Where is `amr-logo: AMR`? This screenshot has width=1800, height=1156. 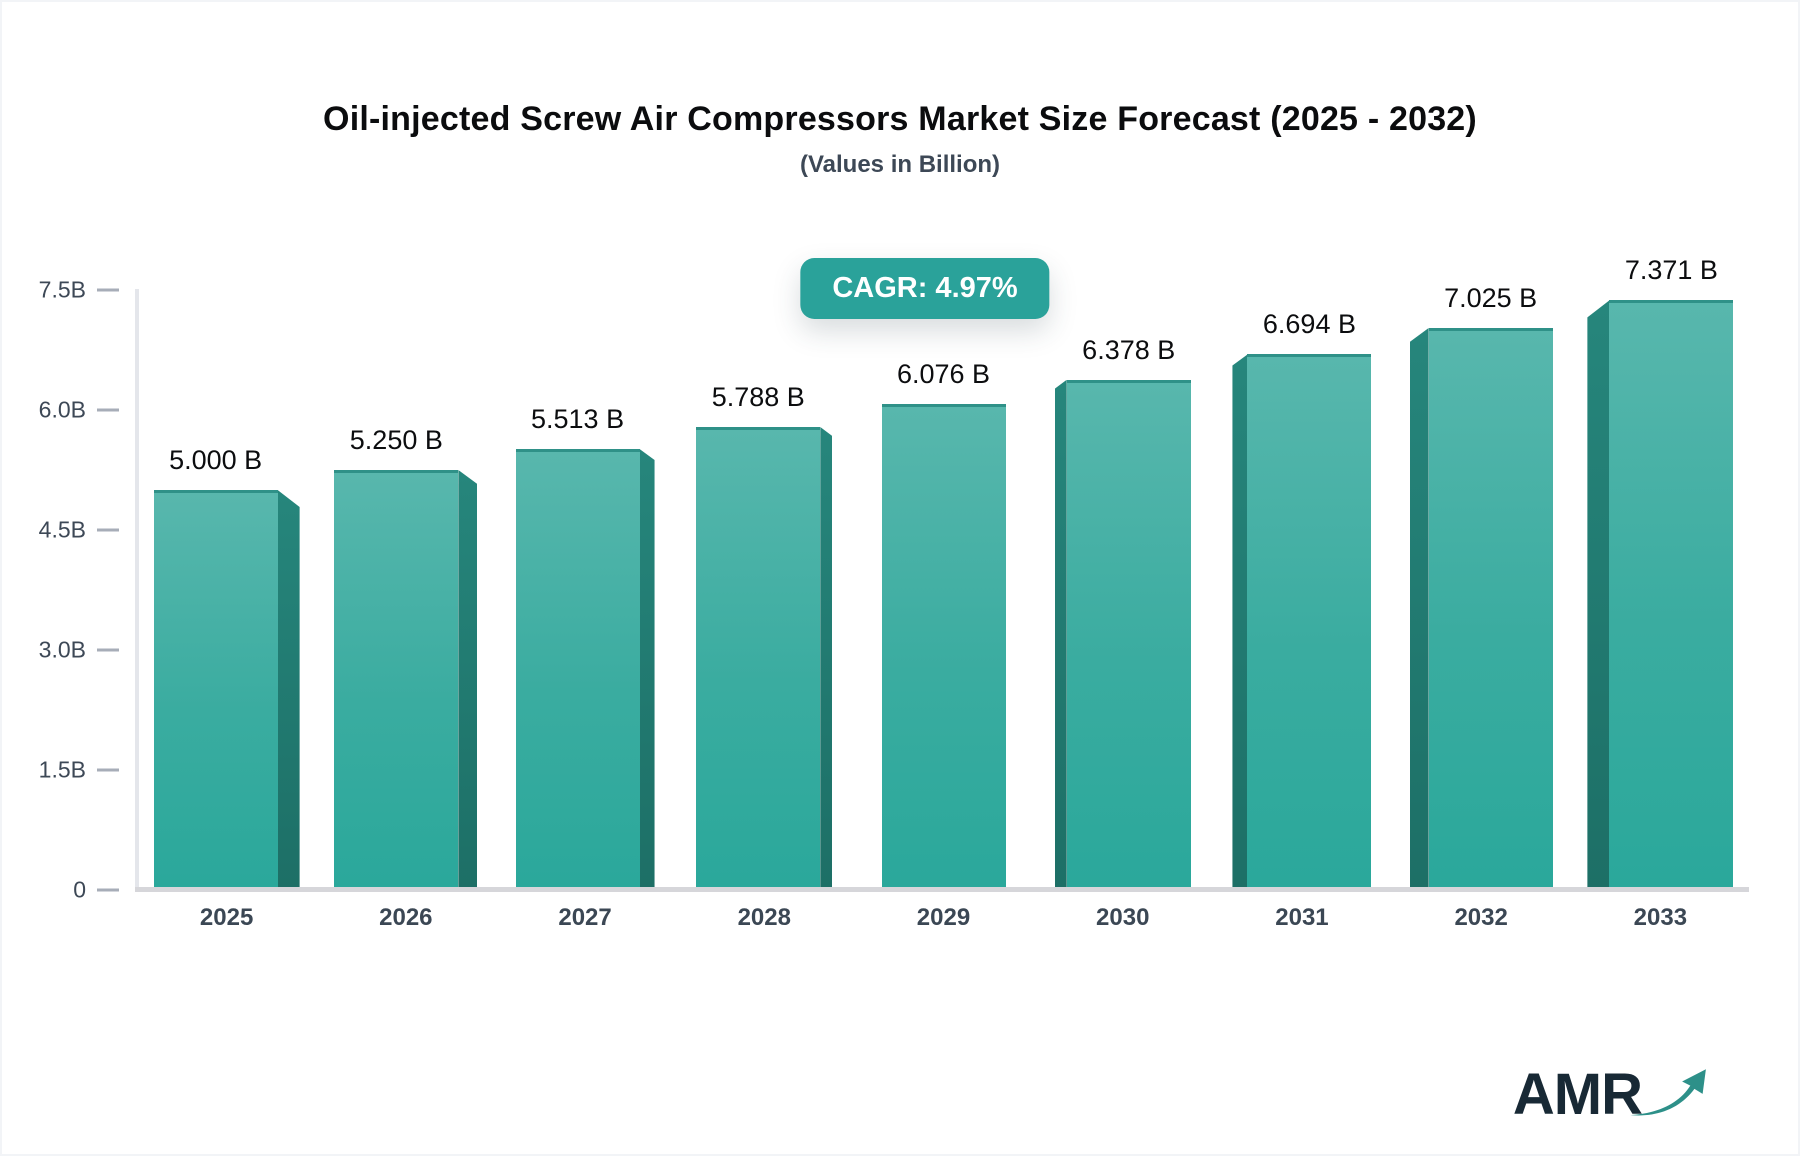 amr-logo: AMR is located at coordinates (1611, 1093).